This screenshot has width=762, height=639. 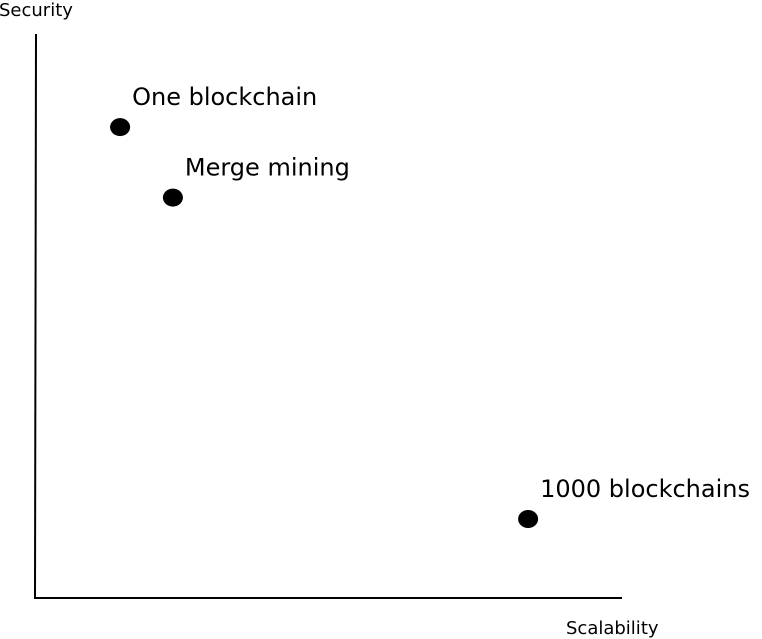 What do you see at coordinates (612, 628) in the screenshot?
I see `x-axis-title: Scalability` at bounding box center [612, 628].